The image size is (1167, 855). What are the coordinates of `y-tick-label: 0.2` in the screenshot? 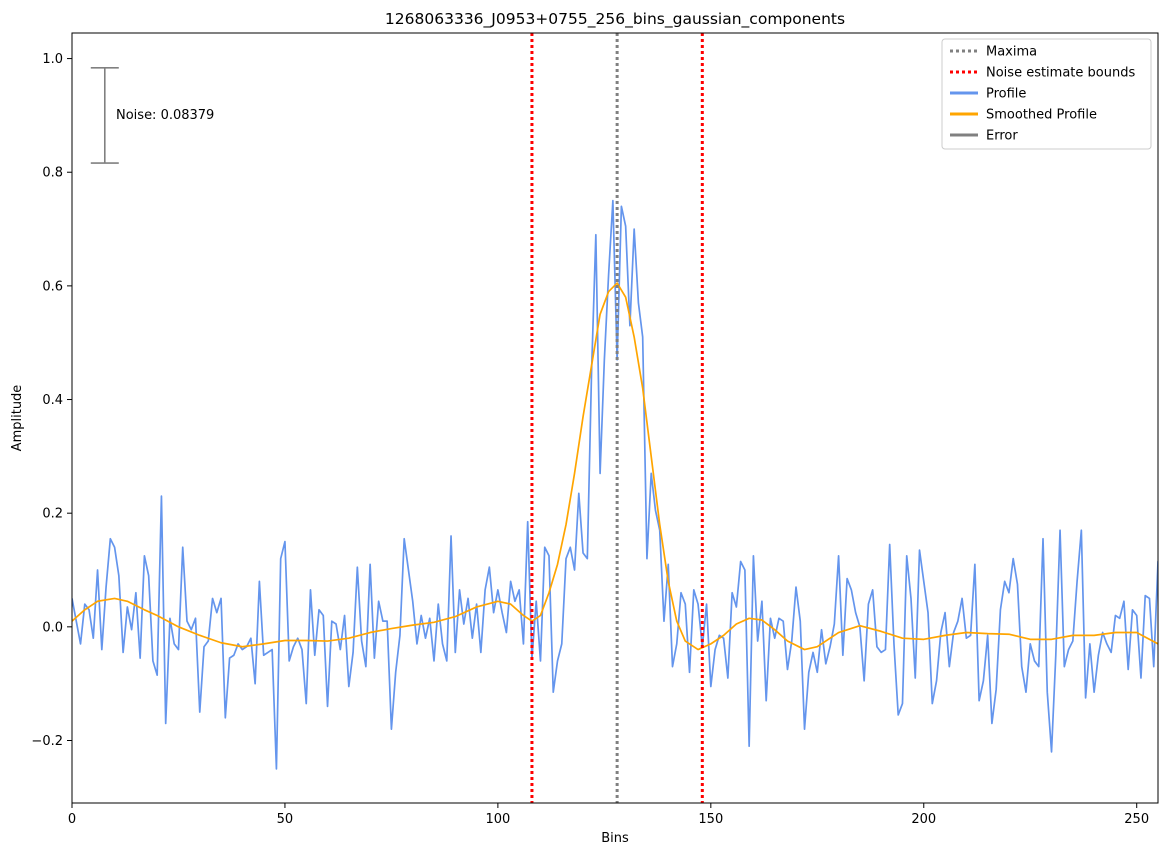 It's located at (52, 514).